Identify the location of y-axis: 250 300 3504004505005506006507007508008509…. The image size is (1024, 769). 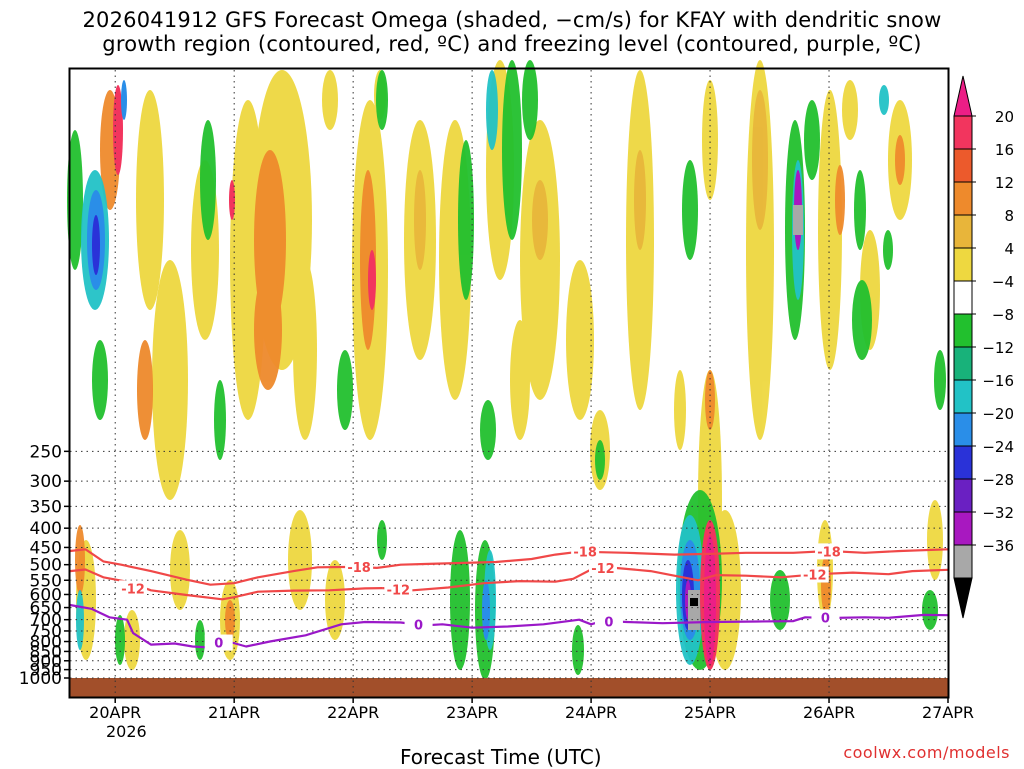
(44, 565).